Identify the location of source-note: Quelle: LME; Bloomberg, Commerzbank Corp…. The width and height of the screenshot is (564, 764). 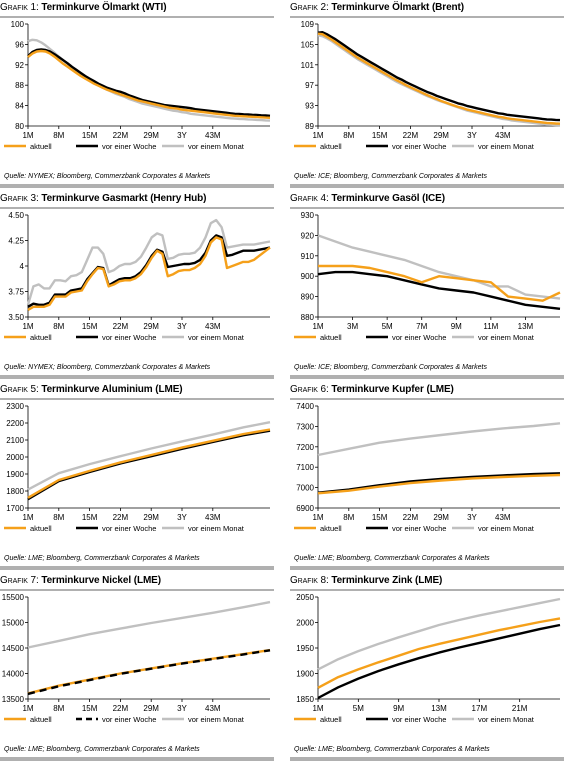
(102, 749).